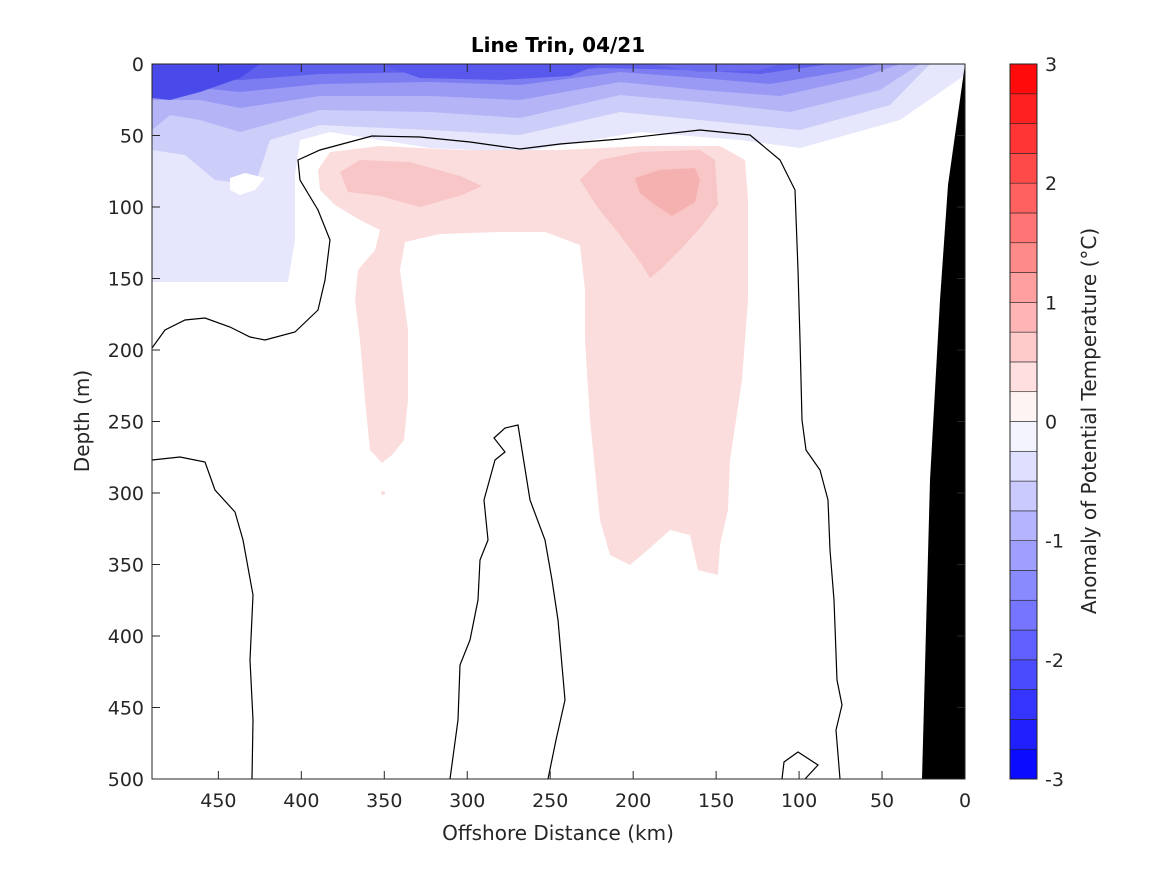 The image size is (1167, 875). Describe the element at coordinates (126, 280) in the screenshot. I see `y-tick-label: 150` at that location.